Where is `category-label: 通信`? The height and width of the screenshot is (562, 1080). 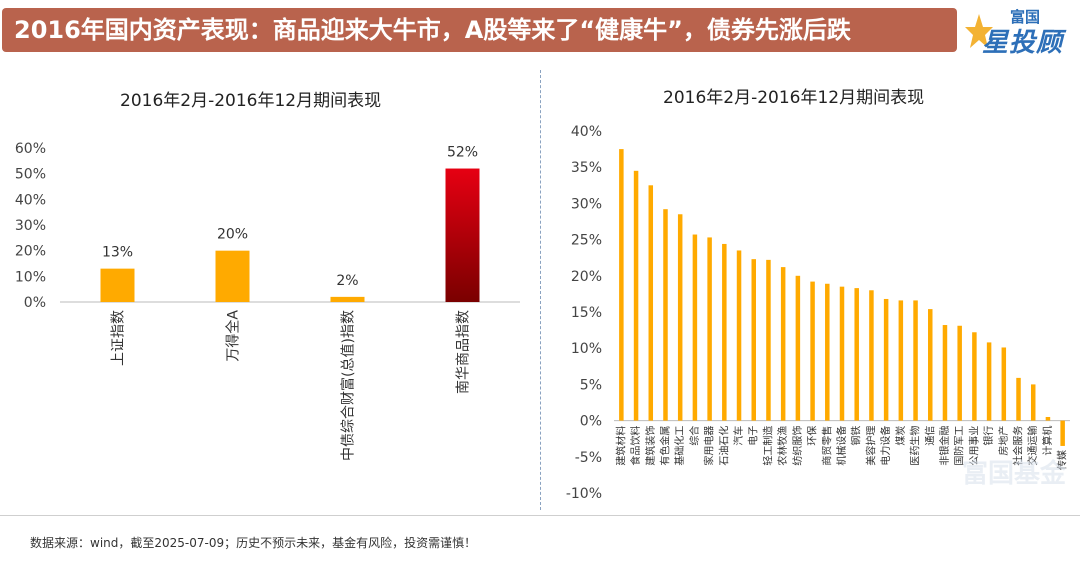 category-label: 通信 is located at coordinates (930, 436).